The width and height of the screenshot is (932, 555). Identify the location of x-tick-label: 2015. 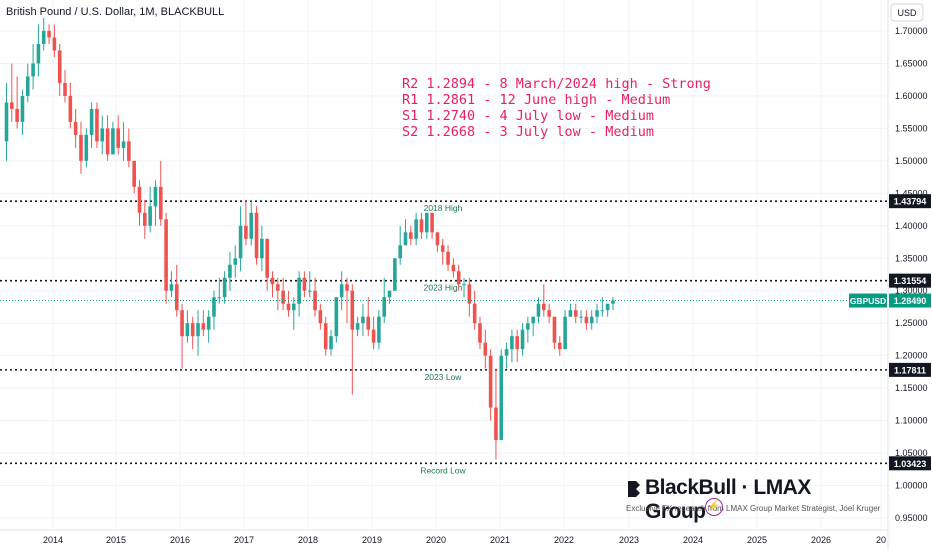
(116, 540).